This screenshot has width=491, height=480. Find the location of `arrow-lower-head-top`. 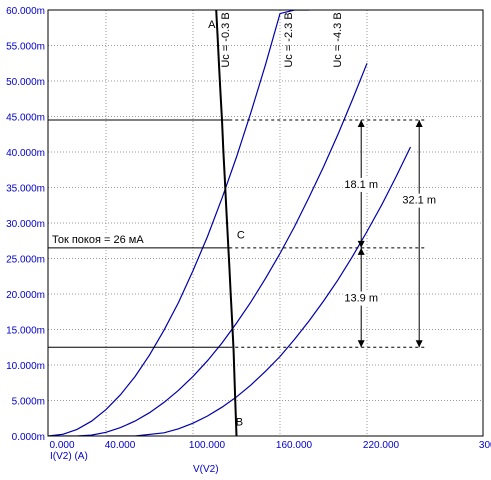

arrow-lower-head-top is located at coordinates (361, 251).